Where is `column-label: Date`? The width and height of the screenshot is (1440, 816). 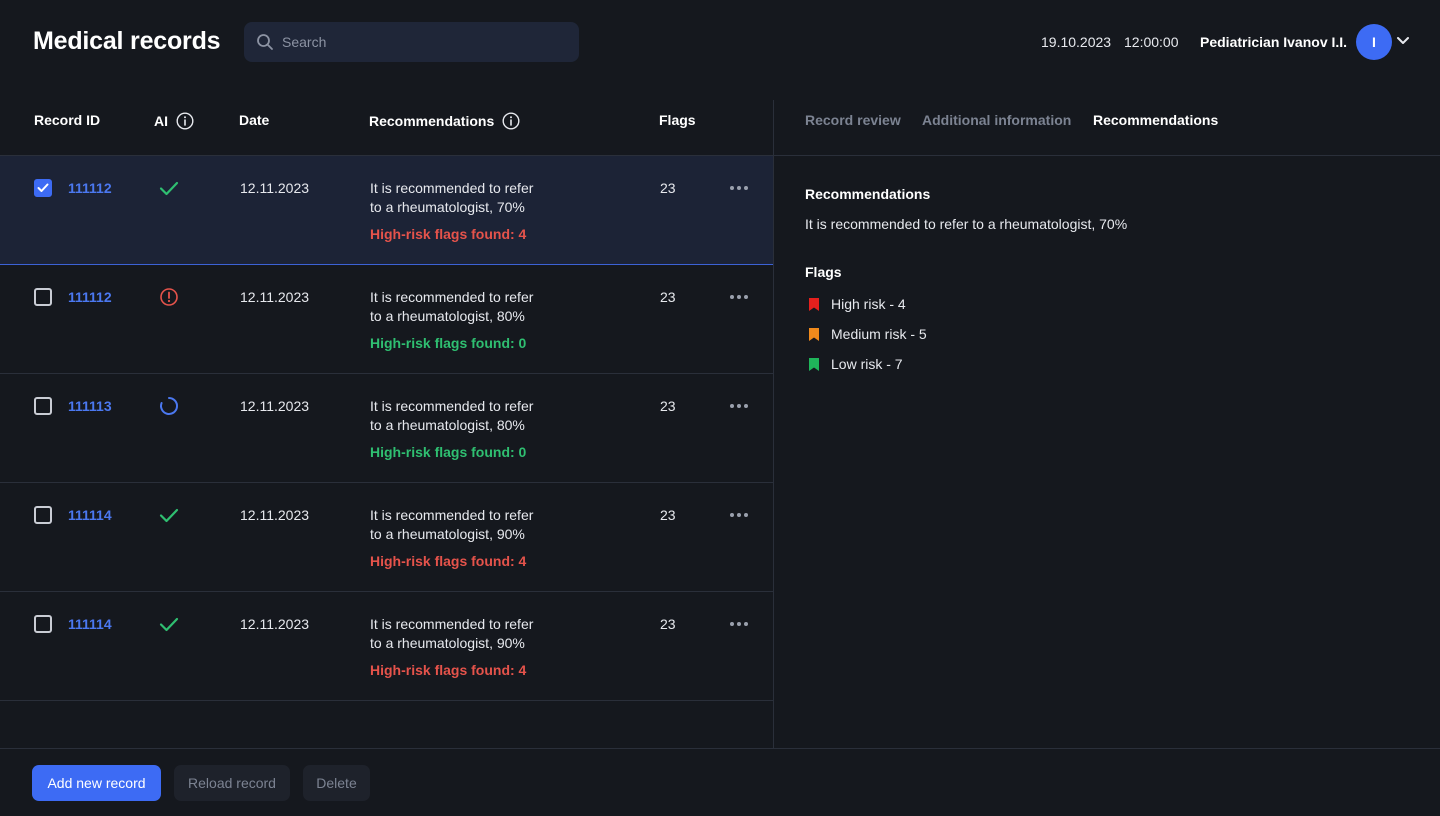
column-label: Date is located at coordinates (254, 120).